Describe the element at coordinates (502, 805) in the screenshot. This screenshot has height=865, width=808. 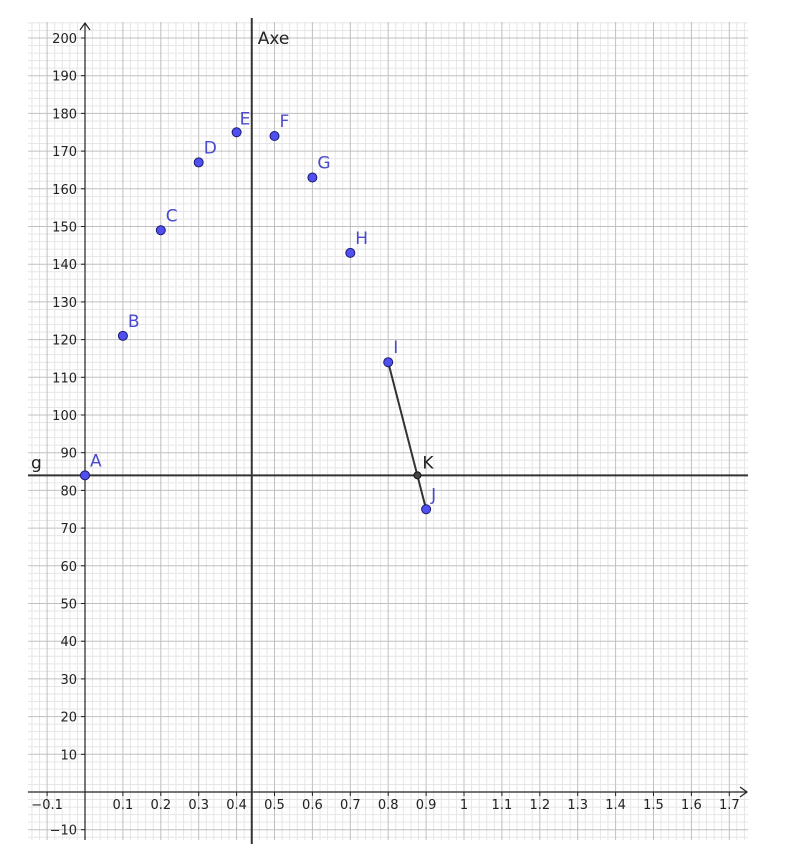
I see `x-tick-label: 1.1` at that location.